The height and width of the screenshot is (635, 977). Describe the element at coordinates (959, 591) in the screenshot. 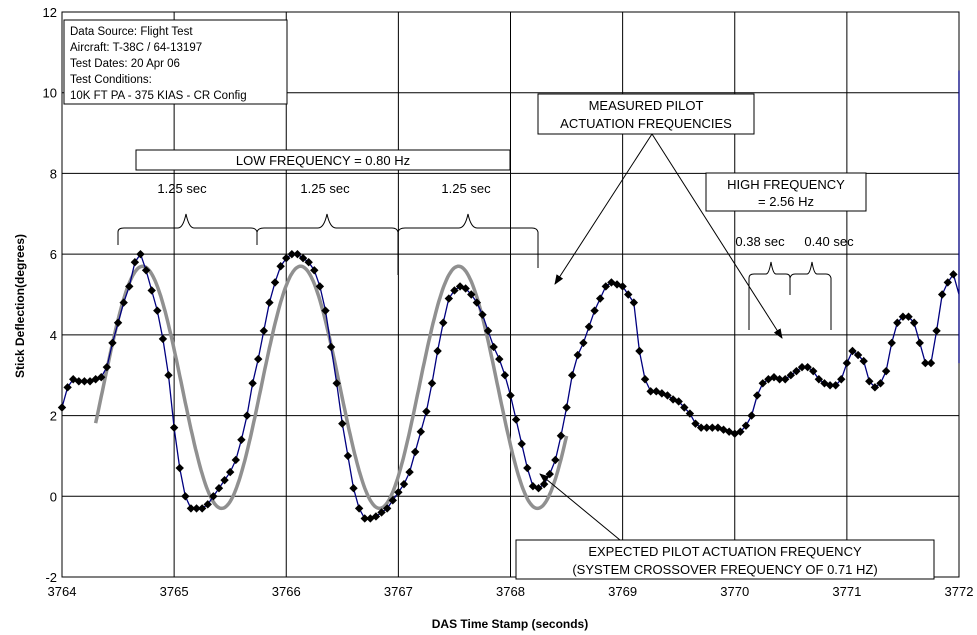

I see `x-tick-label: 3772` at that location.